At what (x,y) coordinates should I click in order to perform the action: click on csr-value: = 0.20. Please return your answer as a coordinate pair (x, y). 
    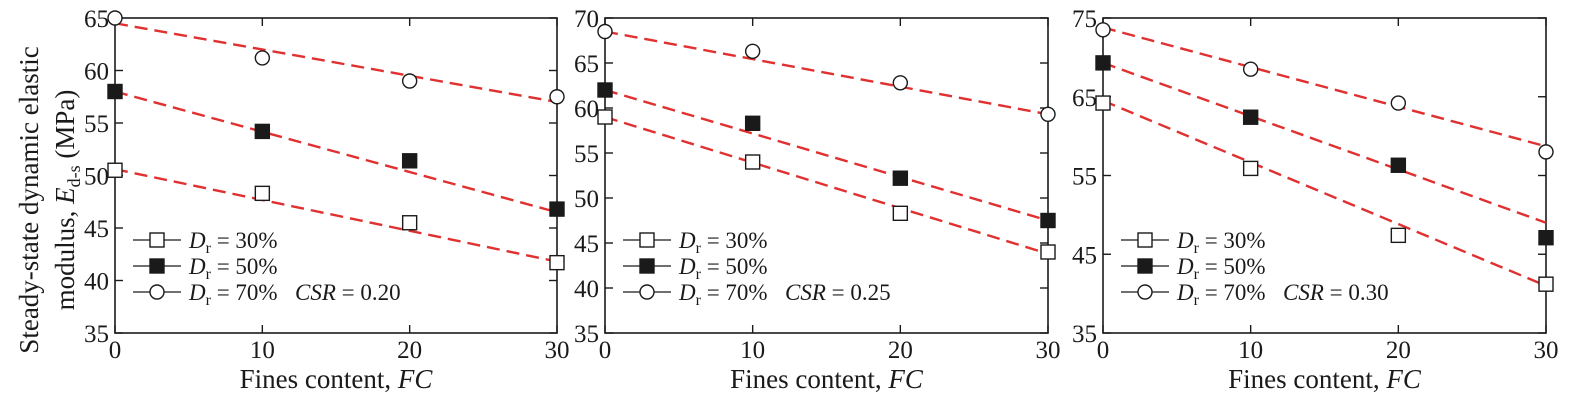
    Looking at the image, I should click on (368, 292).